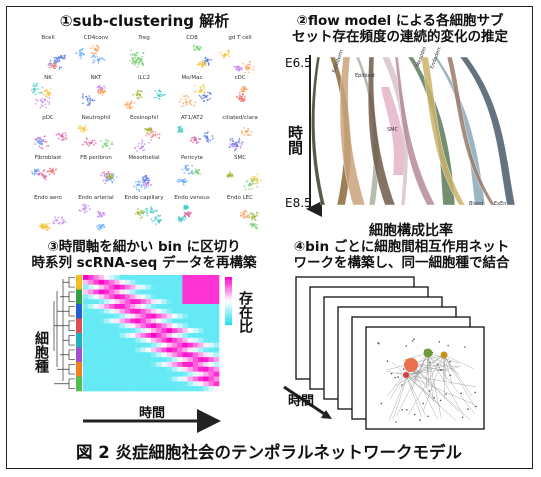  I want to click on y-top-label: E6.5, so click(298, 63).